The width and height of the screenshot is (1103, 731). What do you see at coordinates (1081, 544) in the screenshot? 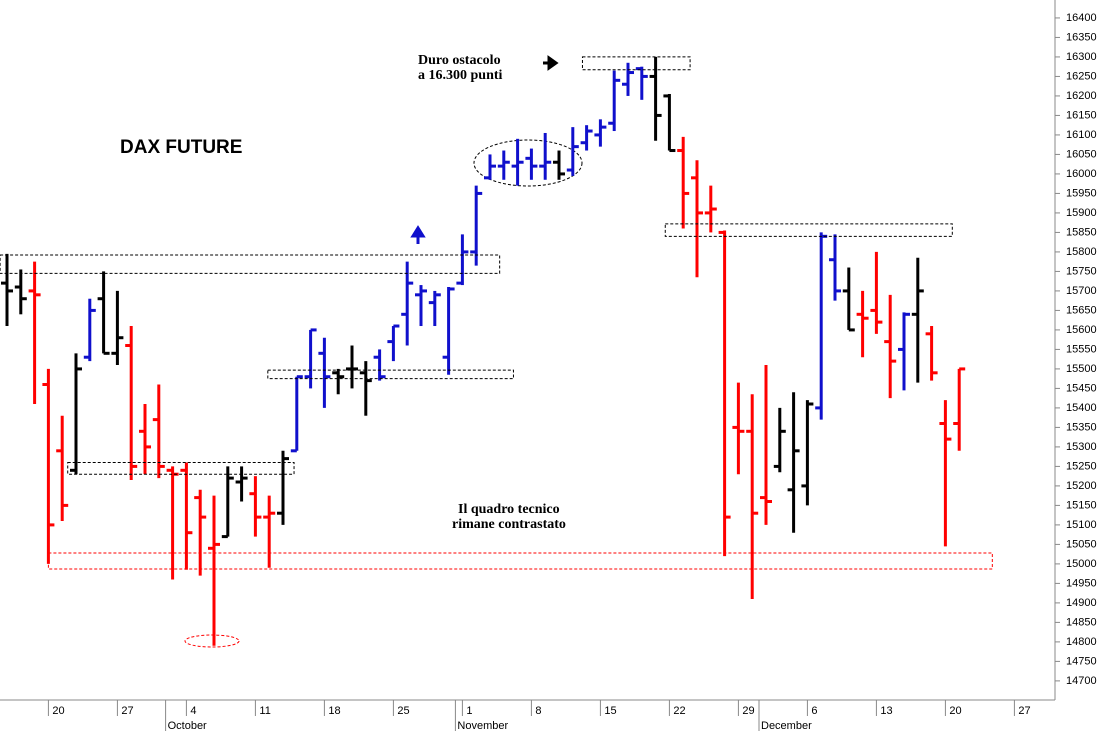
I see `y-tick-label: 15050` at bounding box center [1081, 544].